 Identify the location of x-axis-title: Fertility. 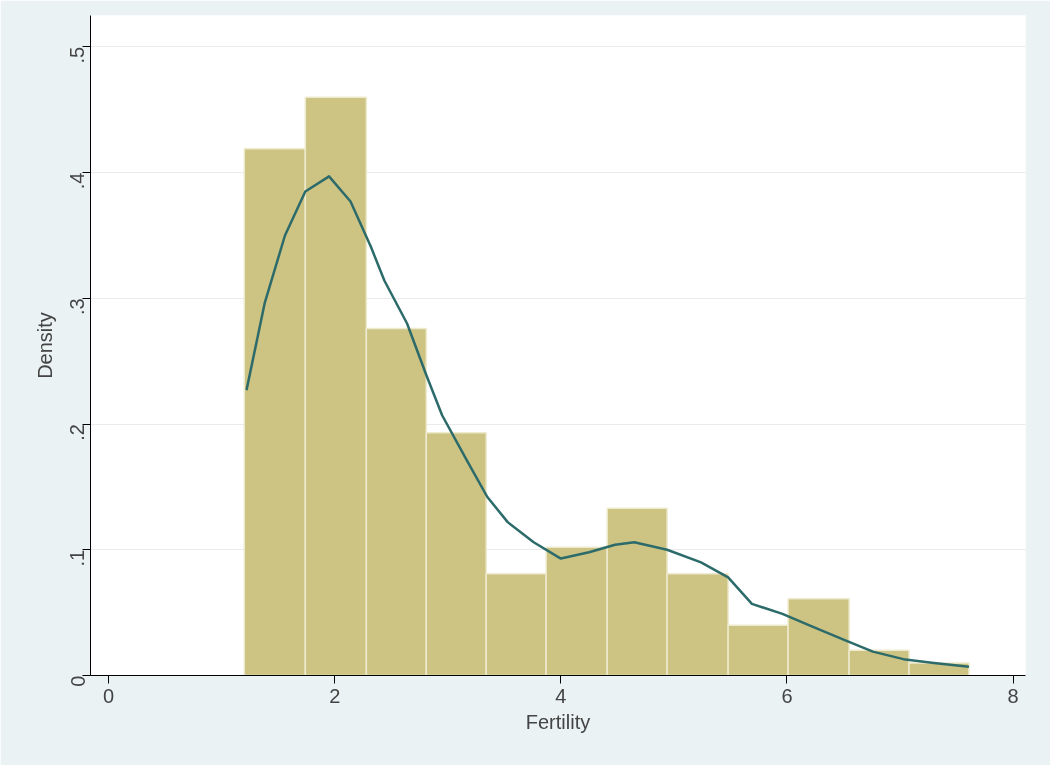
(558, 721).